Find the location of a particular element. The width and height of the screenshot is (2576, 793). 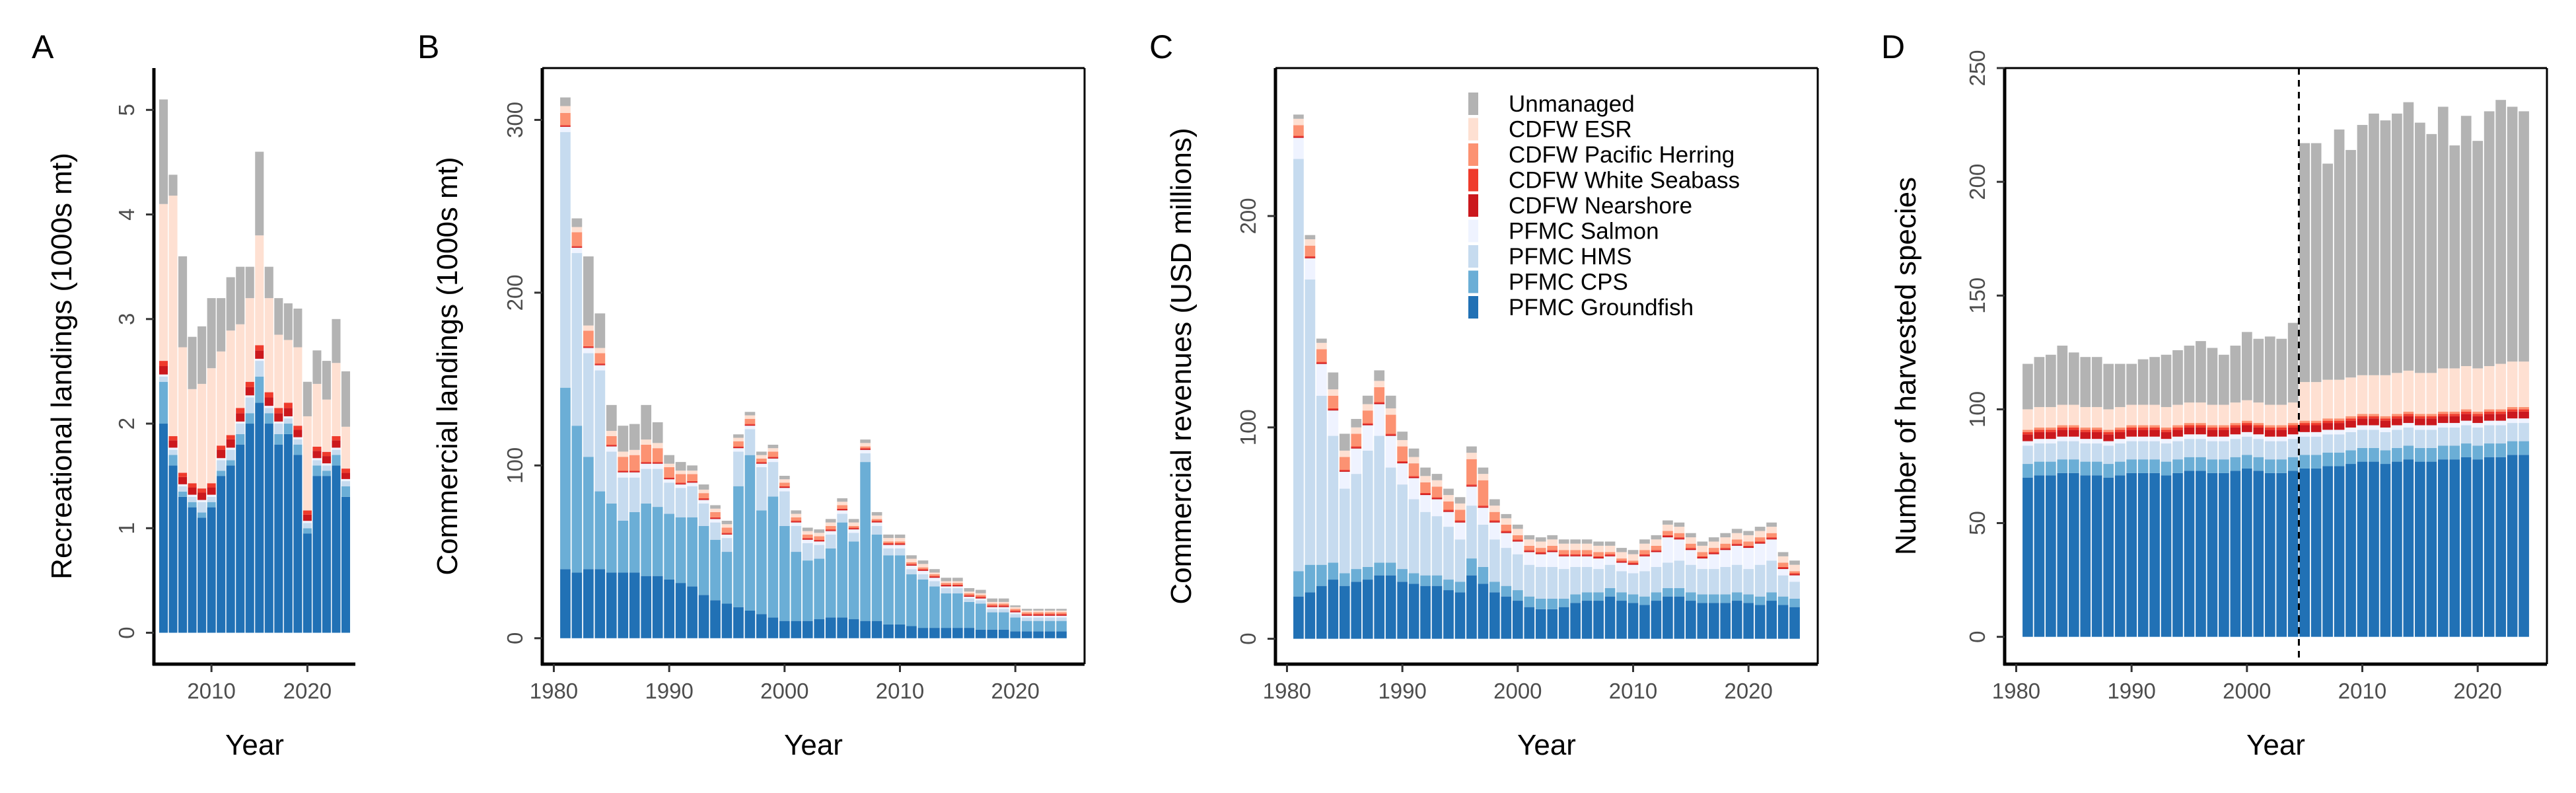

legend-swatch is located at coordinates (1473, 308).